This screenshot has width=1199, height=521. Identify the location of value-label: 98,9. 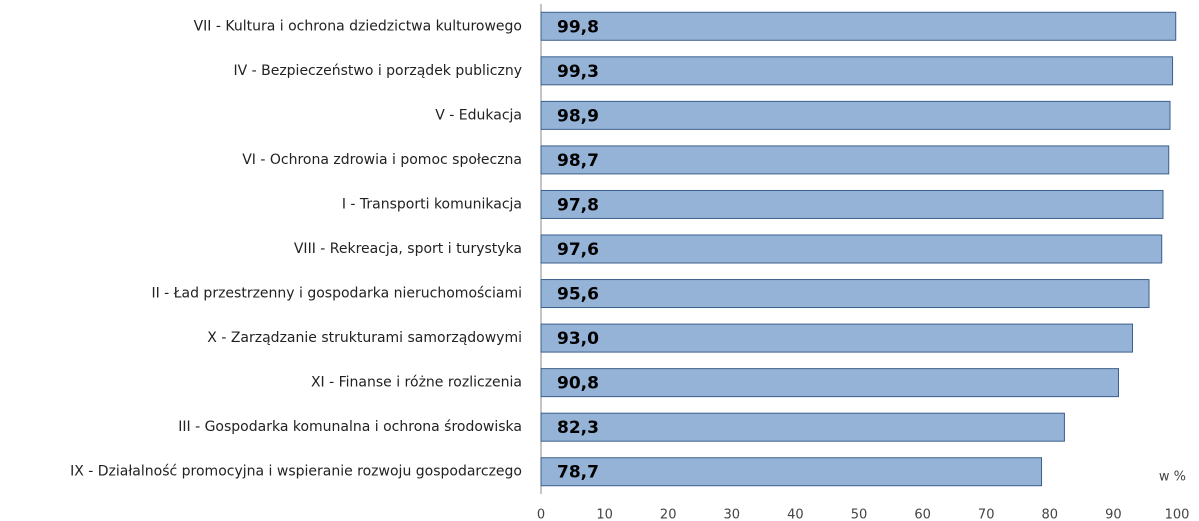
(578, 116).